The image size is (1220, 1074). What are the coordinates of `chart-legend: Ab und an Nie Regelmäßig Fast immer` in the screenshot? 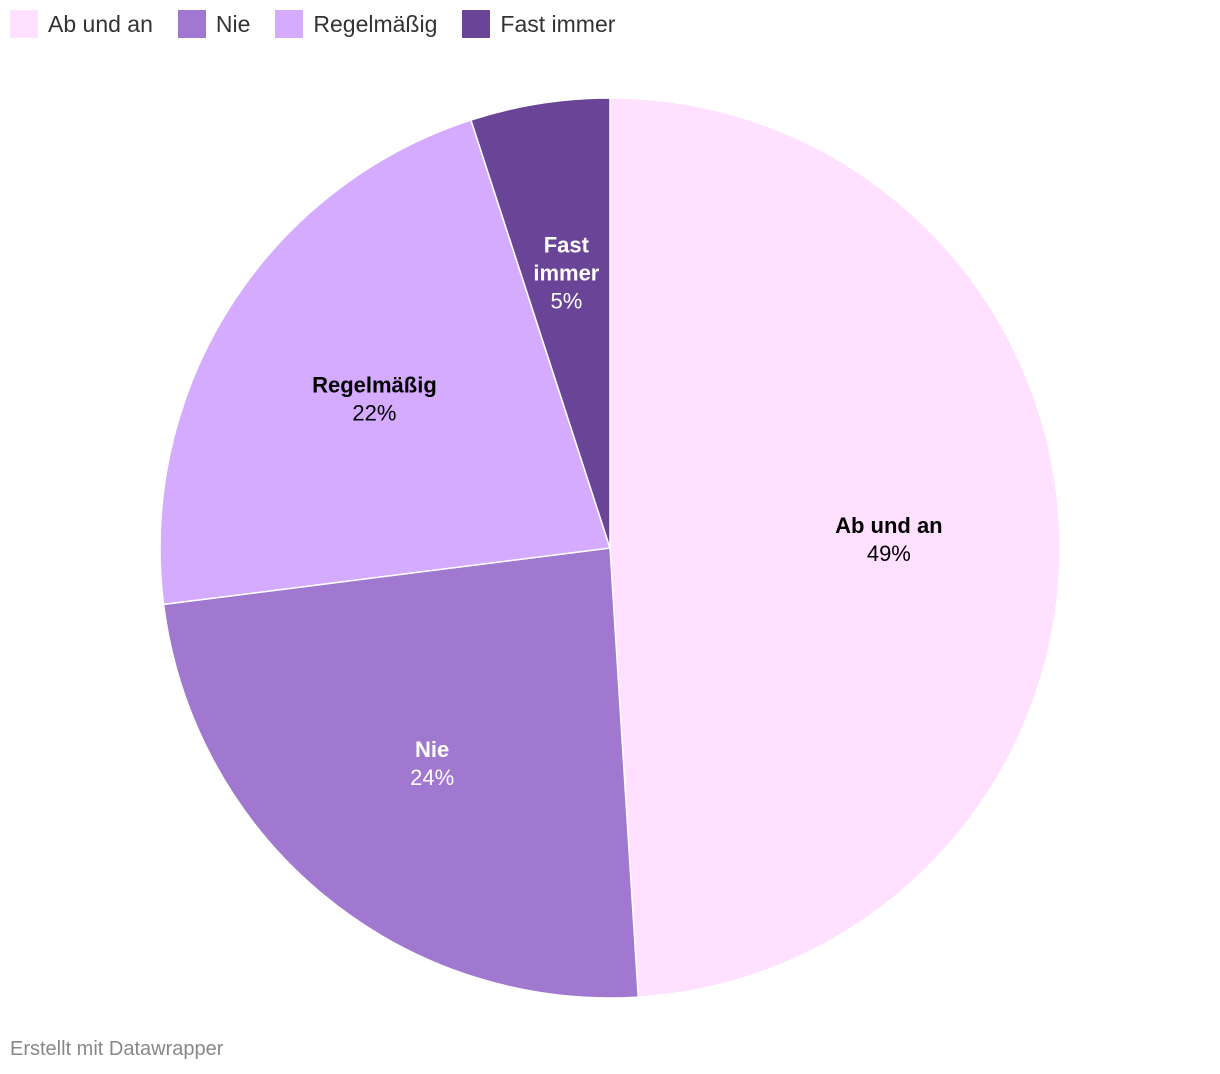 It's located at (325, 24).